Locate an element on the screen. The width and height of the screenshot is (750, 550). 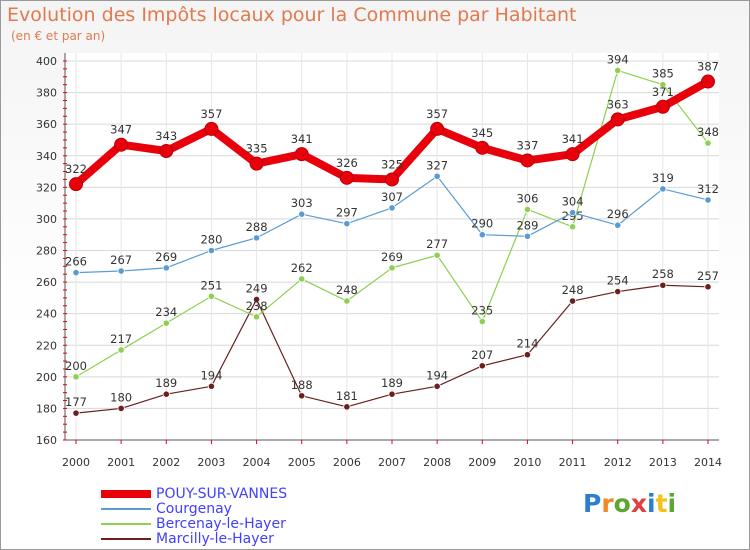
data-label: 341 is located at coordinates (302, 139).